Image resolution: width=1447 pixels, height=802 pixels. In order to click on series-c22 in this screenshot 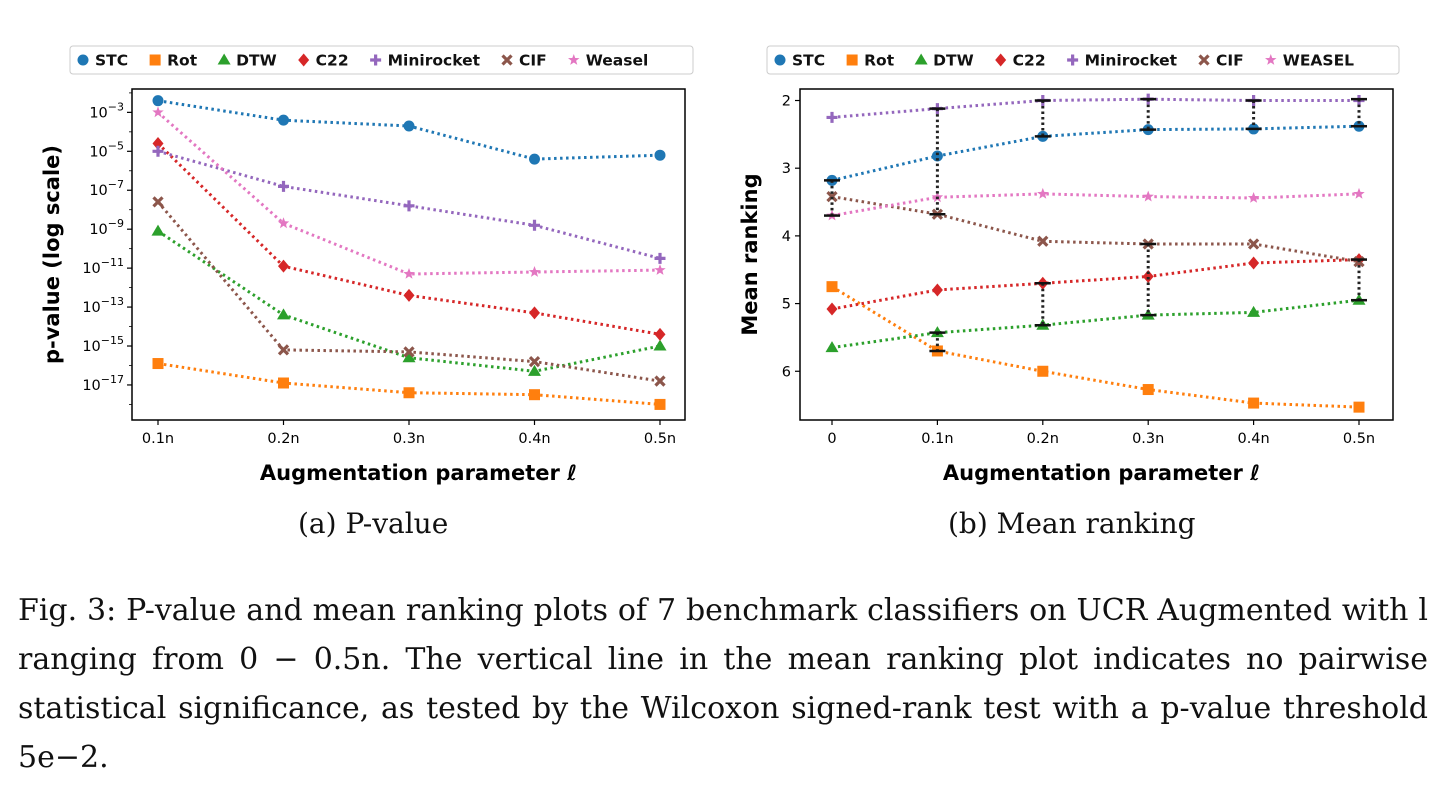, I will do `click(1095, 284)`.